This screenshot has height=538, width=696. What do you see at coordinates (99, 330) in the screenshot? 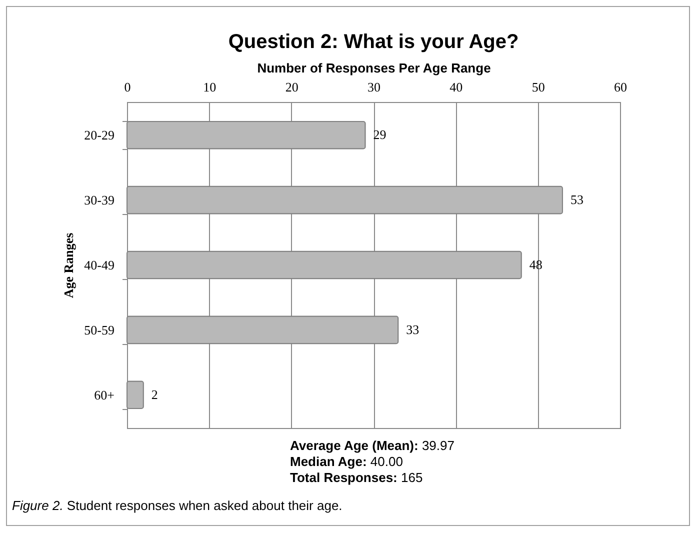
I see `y-tick-label: 50-59` at bounding box center [99, 330].